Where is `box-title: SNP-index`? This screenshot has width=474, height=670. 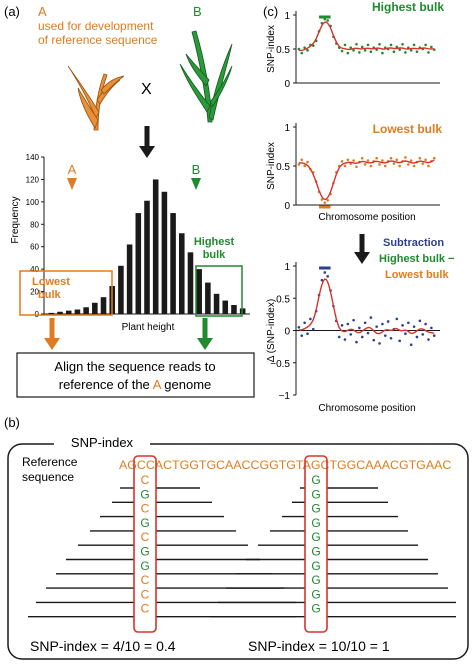
box-title: SNP-index is located at coordinates (102, 442).